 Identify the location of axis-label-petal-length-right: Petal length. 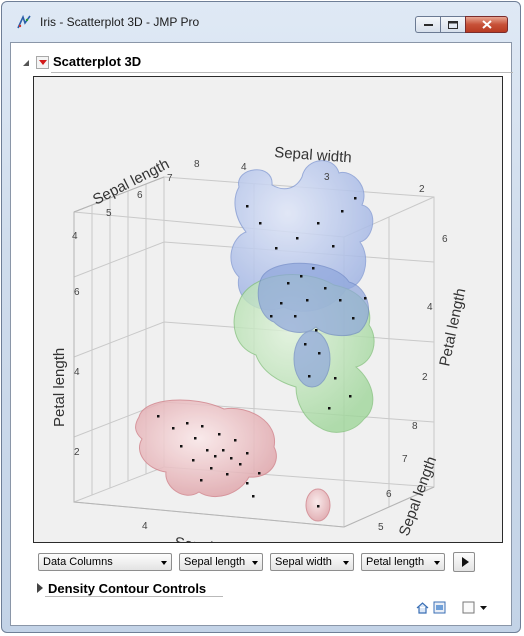
(452, 327).